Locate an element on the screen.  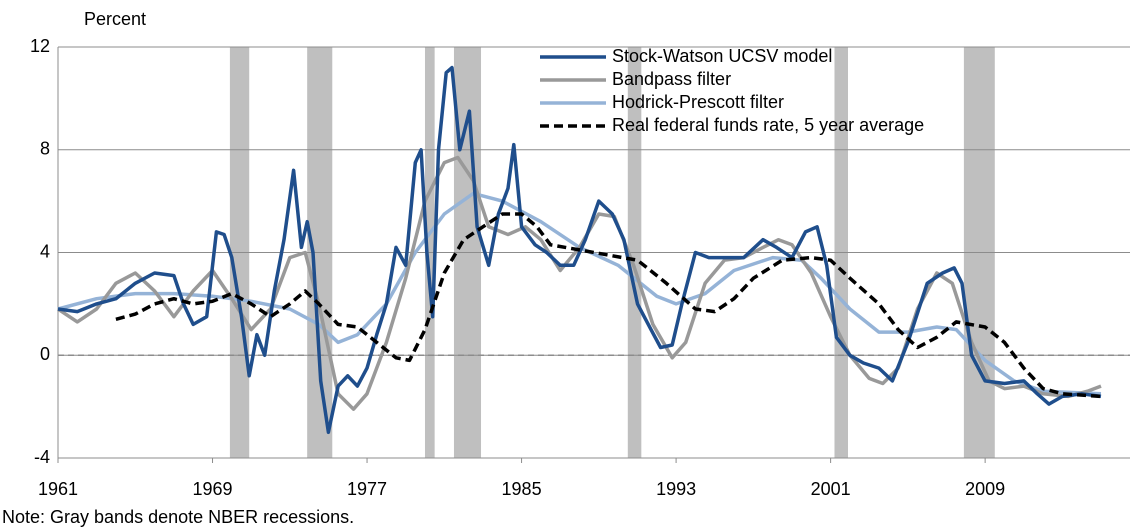
y-axis-label: Percent is located at coordinates (115, 19).